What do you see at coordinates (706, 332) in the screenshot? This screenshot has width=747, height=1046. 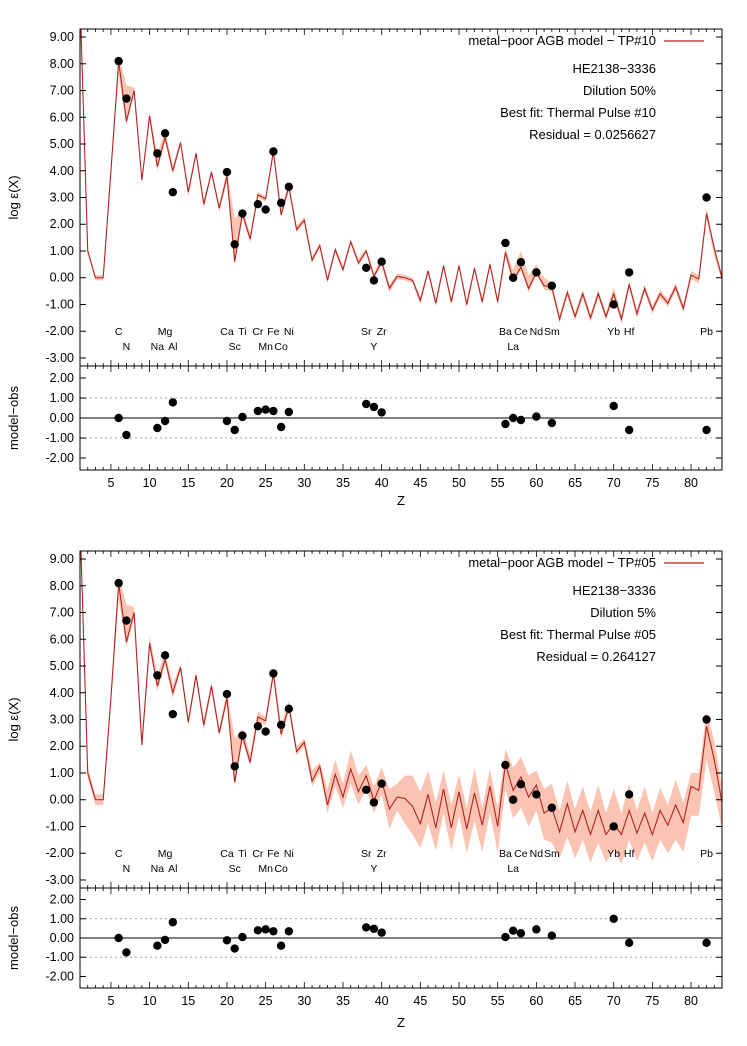 I see `element-label: Pb` at bounding box center [706, 332].